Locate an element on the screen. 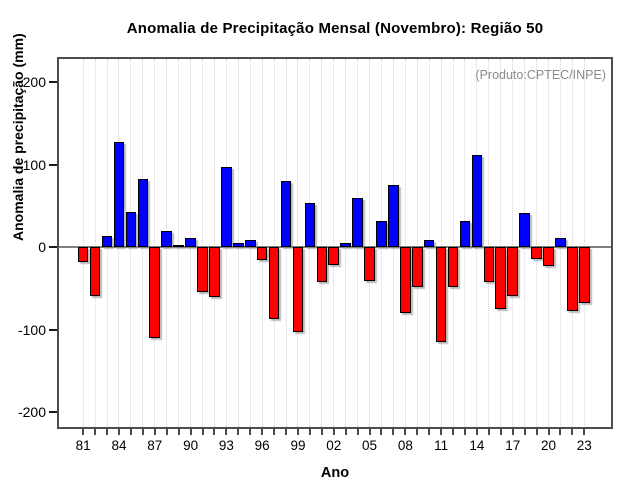 The height and width of the screenshot is (500, 640). x-tick-1983 is located at coordinates (107, 432).